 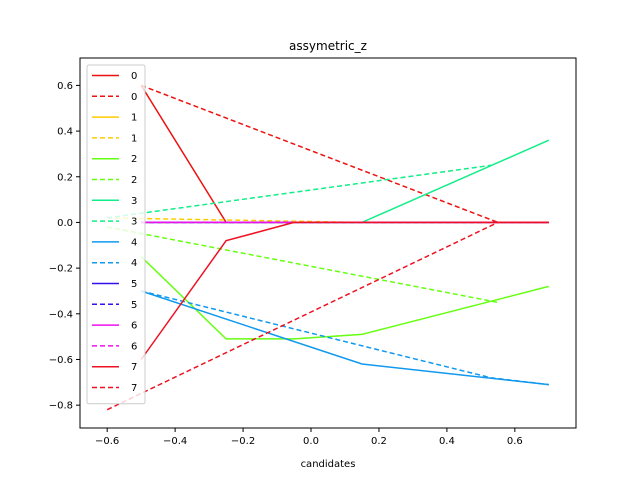 What do you see at coordinates (65, 132) in the screenshot?
I see `y-tick-label: 0.4` at bounding box center [65, 132].